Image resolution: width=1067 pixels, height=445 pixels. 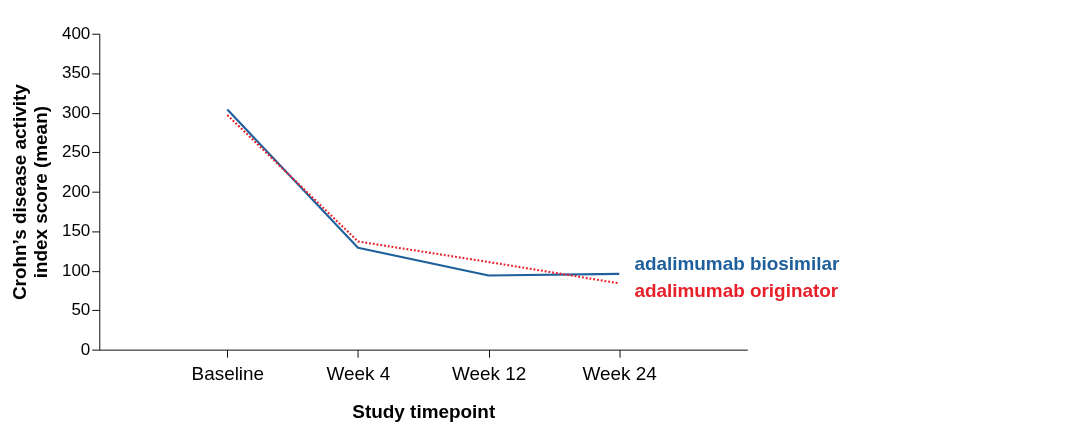 What do you see at coordinates (736, 290) in the screenshot?
I see `series-label: adalimumab originator` at bounding box center [736, 290].